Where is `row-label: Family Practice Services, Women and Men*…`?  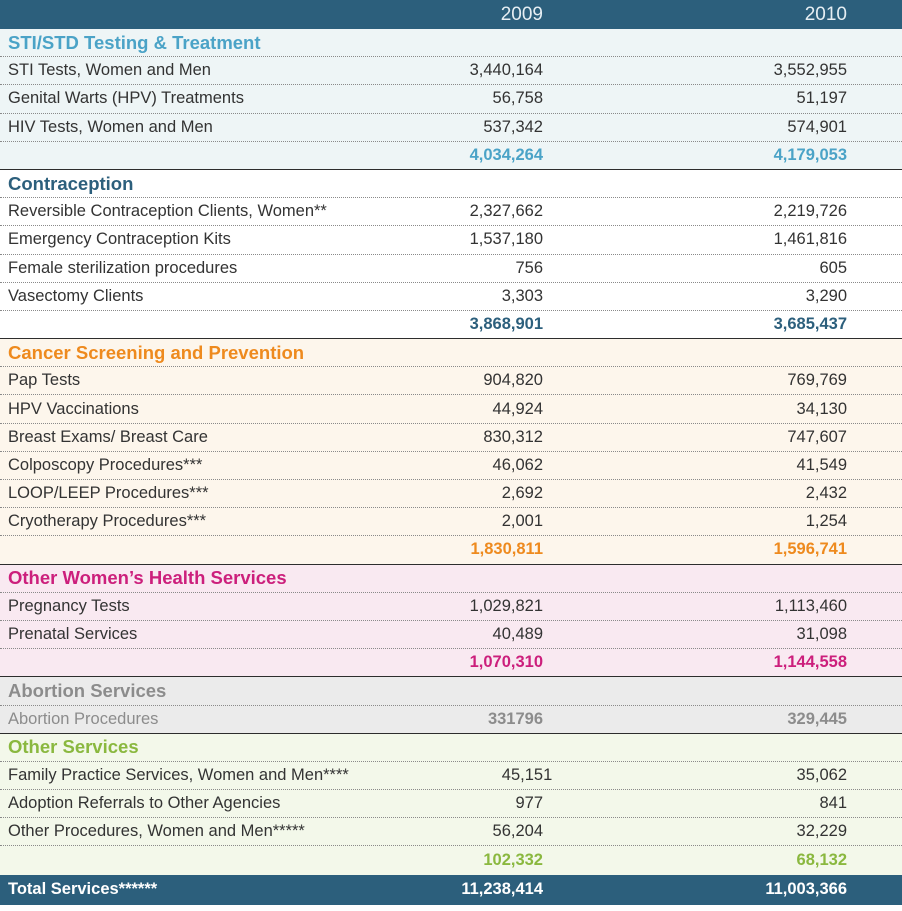 row-label: Family Practice Services, Women and Men*… is located at coordinates (178, 774).